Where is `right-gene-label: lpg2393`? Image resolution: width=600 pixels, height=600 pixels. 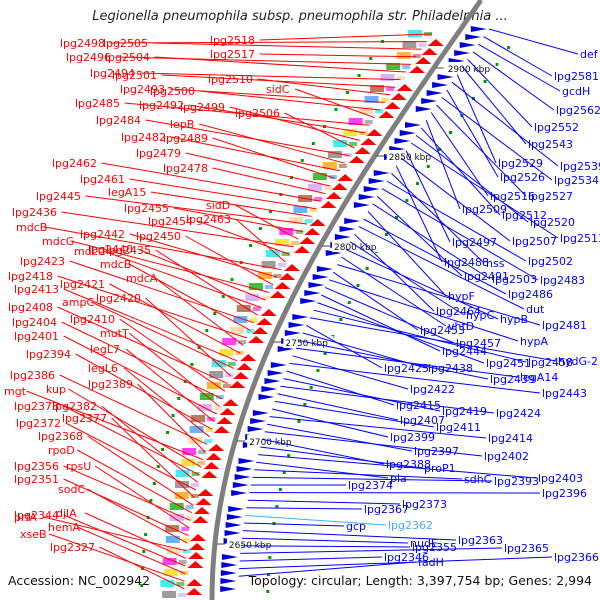 right-gene-label: lpg2393 is located at coordinates (516, 481).